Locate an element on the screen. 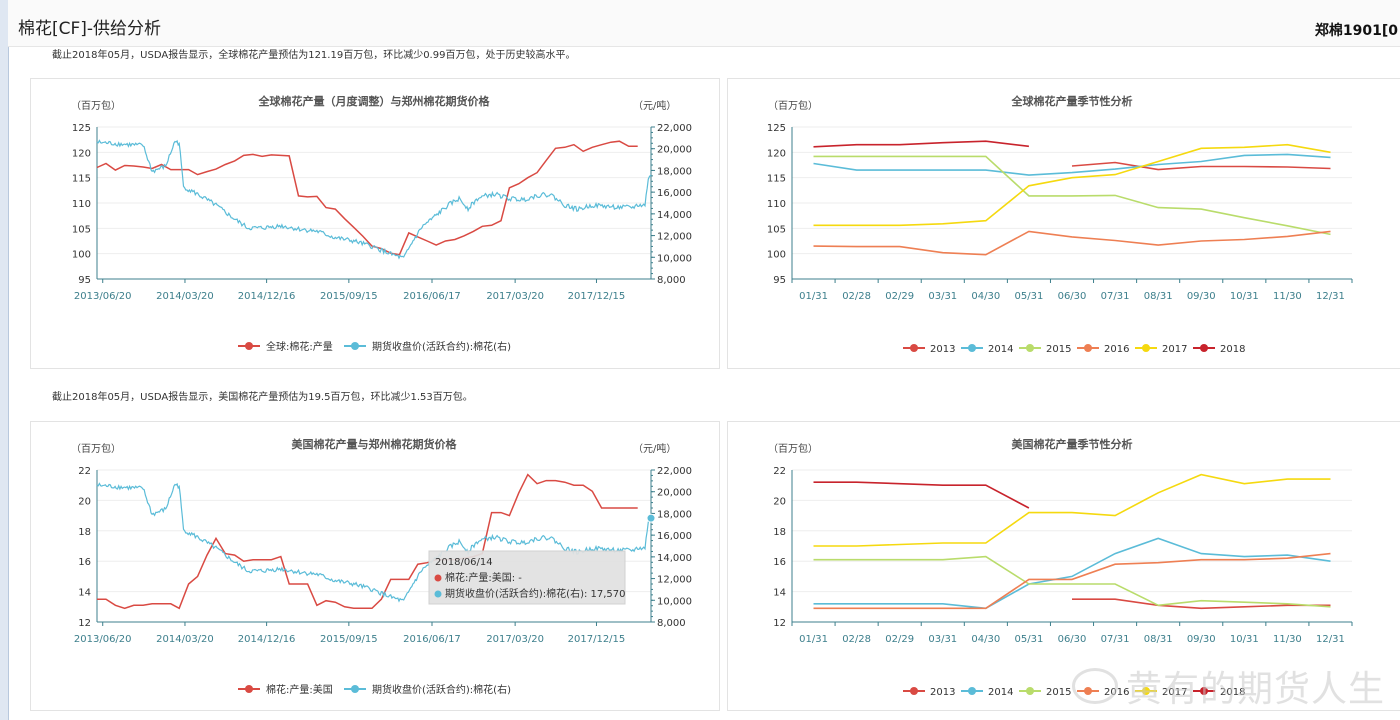 Image resolution: width=1400 pixels, height=720 pixels. y-right-tick-label: 10,000 is located at coordinates (674, 601).